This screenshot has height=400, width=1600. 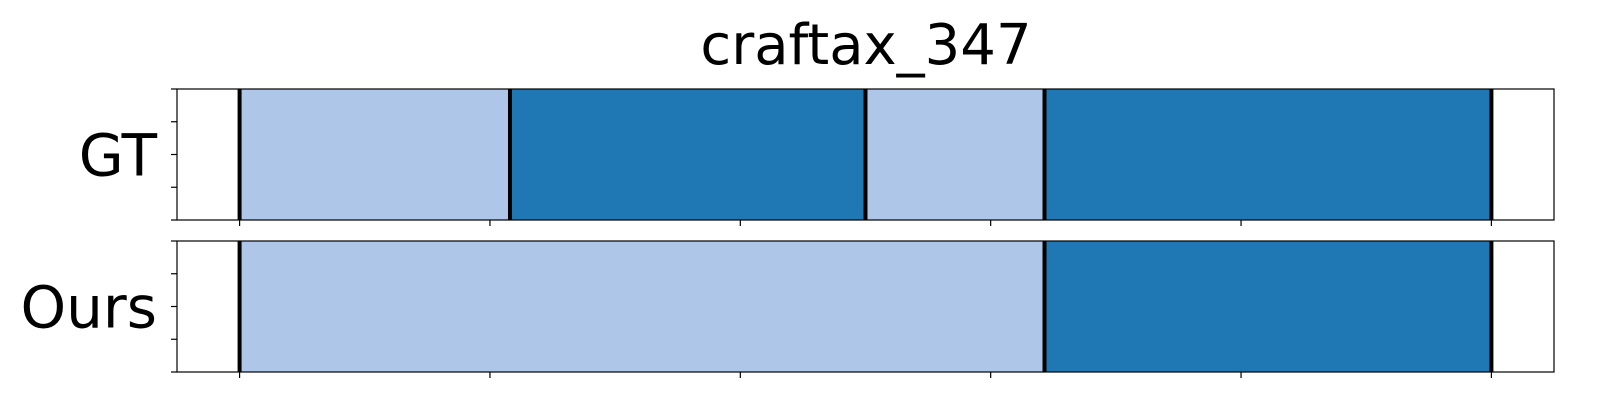 I want to click on chart-title: craftax_347, so click(x=865, y=45).